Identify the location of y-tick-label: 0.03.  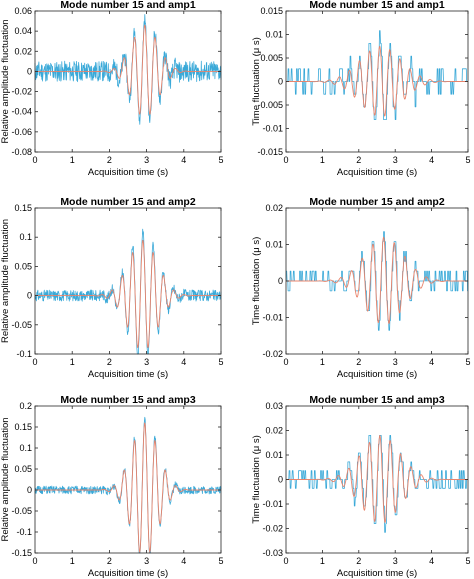
(274, 406).